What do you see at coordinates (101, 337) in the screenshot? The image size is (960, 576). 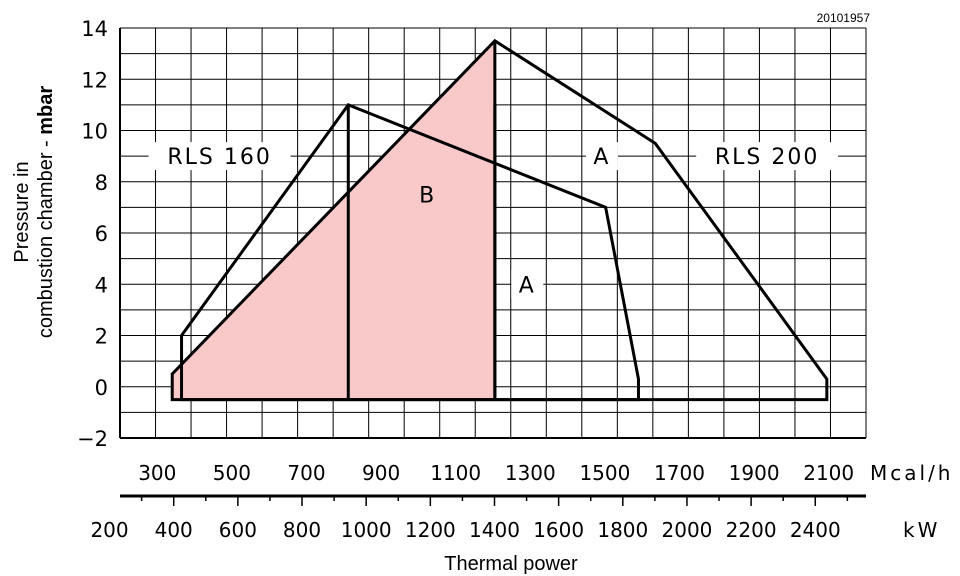 I see `y-tick-label: 2` at bounding box center [101, 337].